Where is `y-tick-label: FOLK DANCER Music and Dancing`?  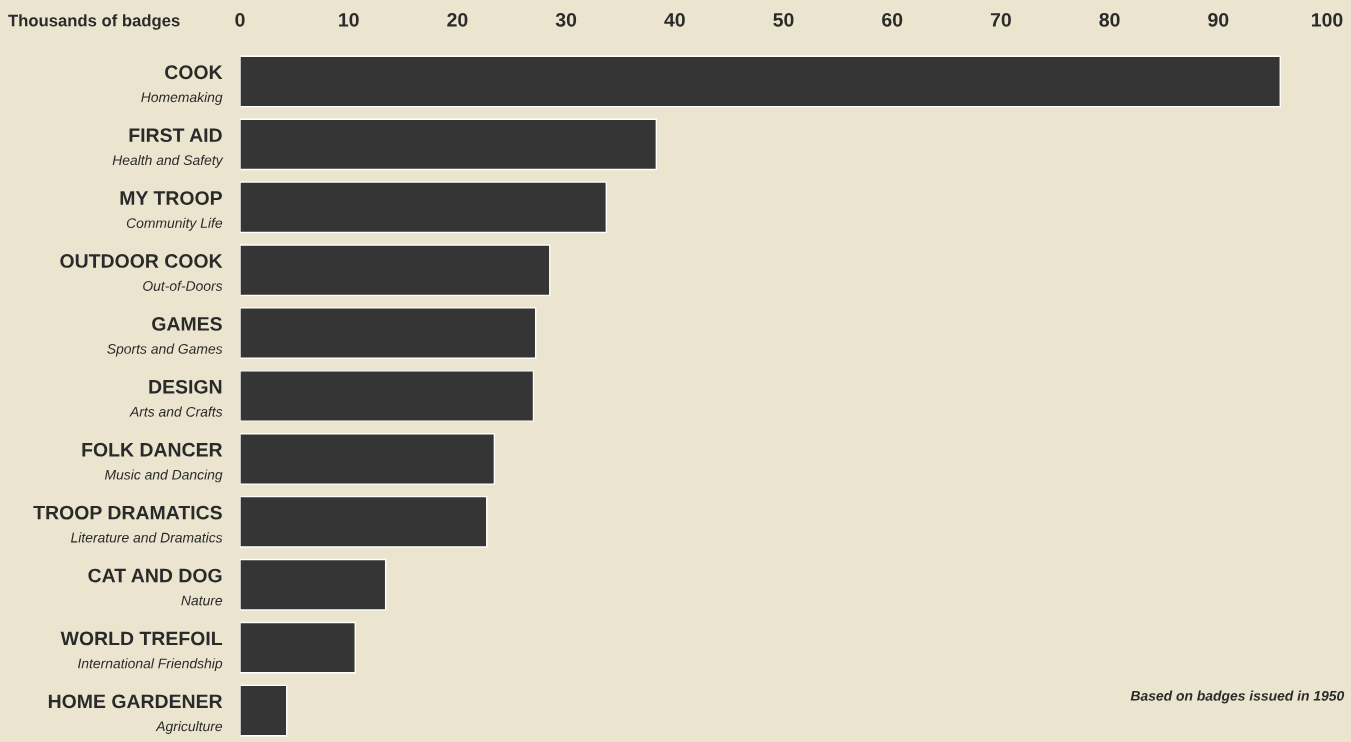 y-tick-label: FOLK DANCER Music and Dancing is located at coordinates (152, 462).